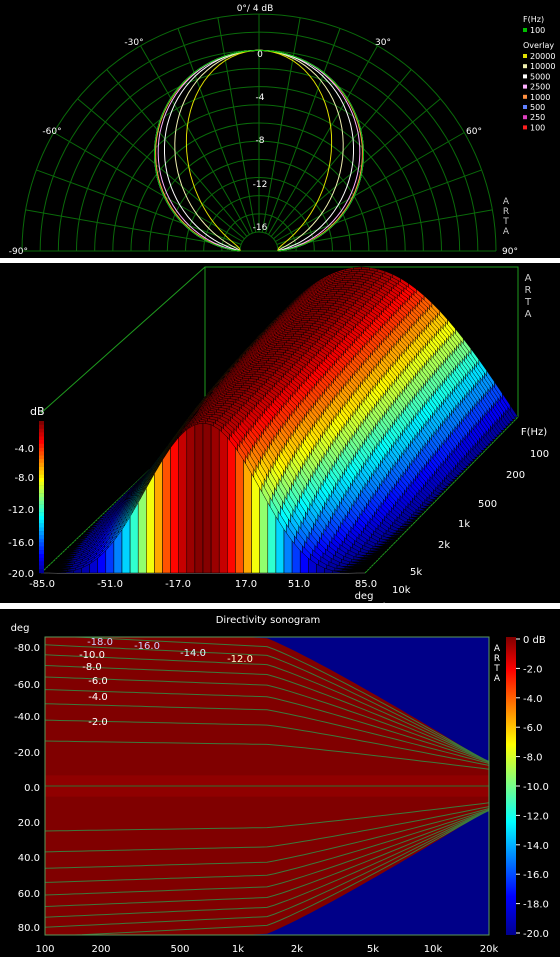 The image size is (560, 957). I want to click on x-tick-2k: 2k, so click(297, 949).